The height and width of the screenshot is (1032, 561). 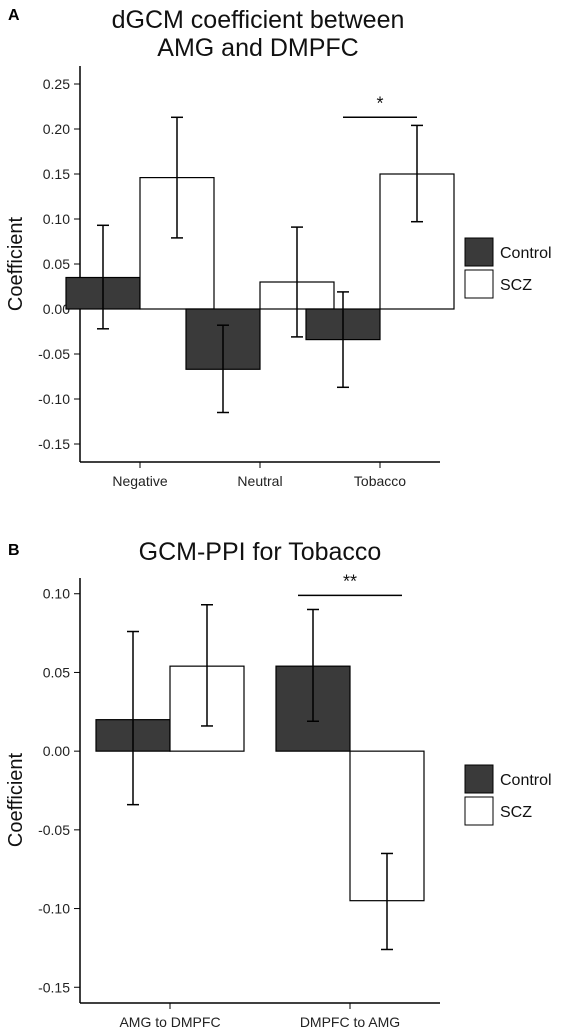 What do you see at coordinates (350, 581) in the screenshot?
I see `panel-b-significance-label-0: **` at bounding box center [350, 581].